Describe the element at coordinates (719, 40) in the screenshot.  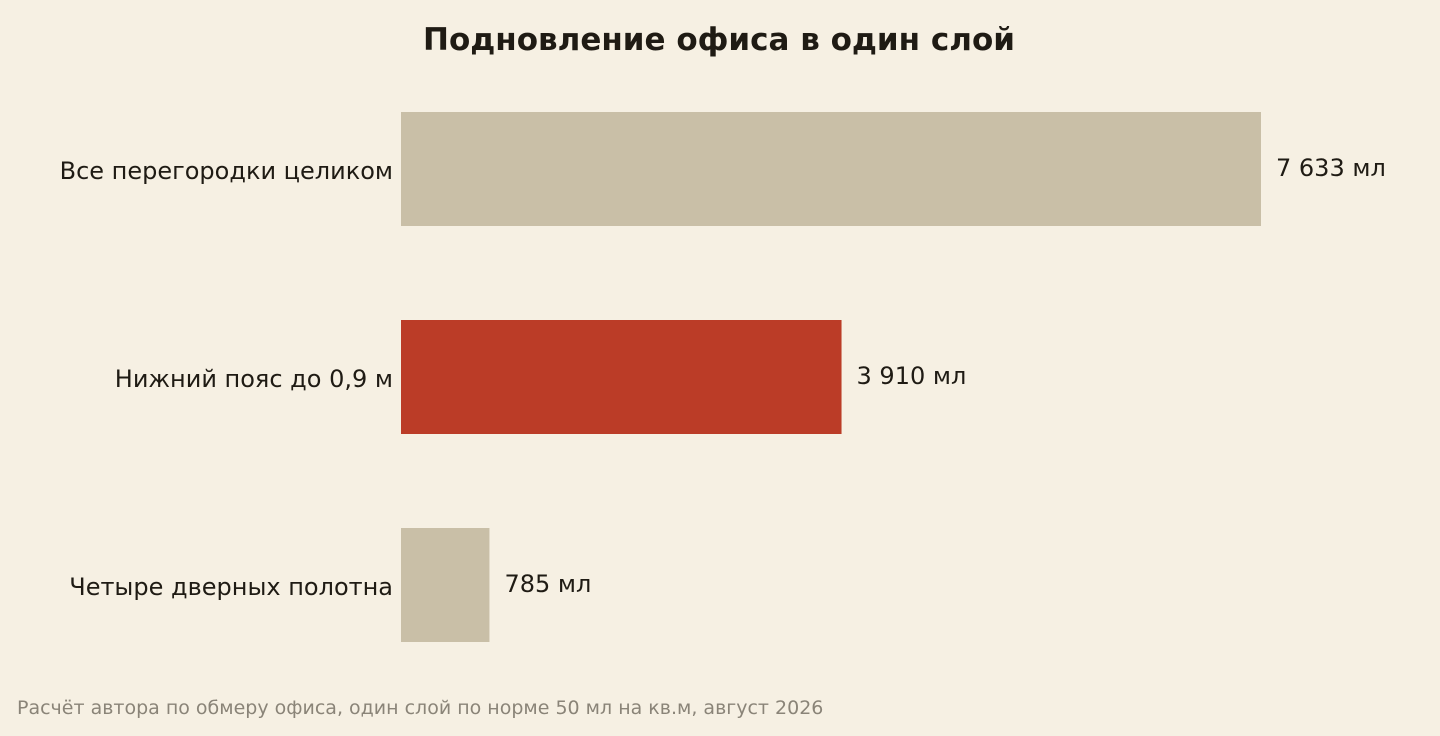
I see `chart-title: Подновление офиса в один слой` at that location.